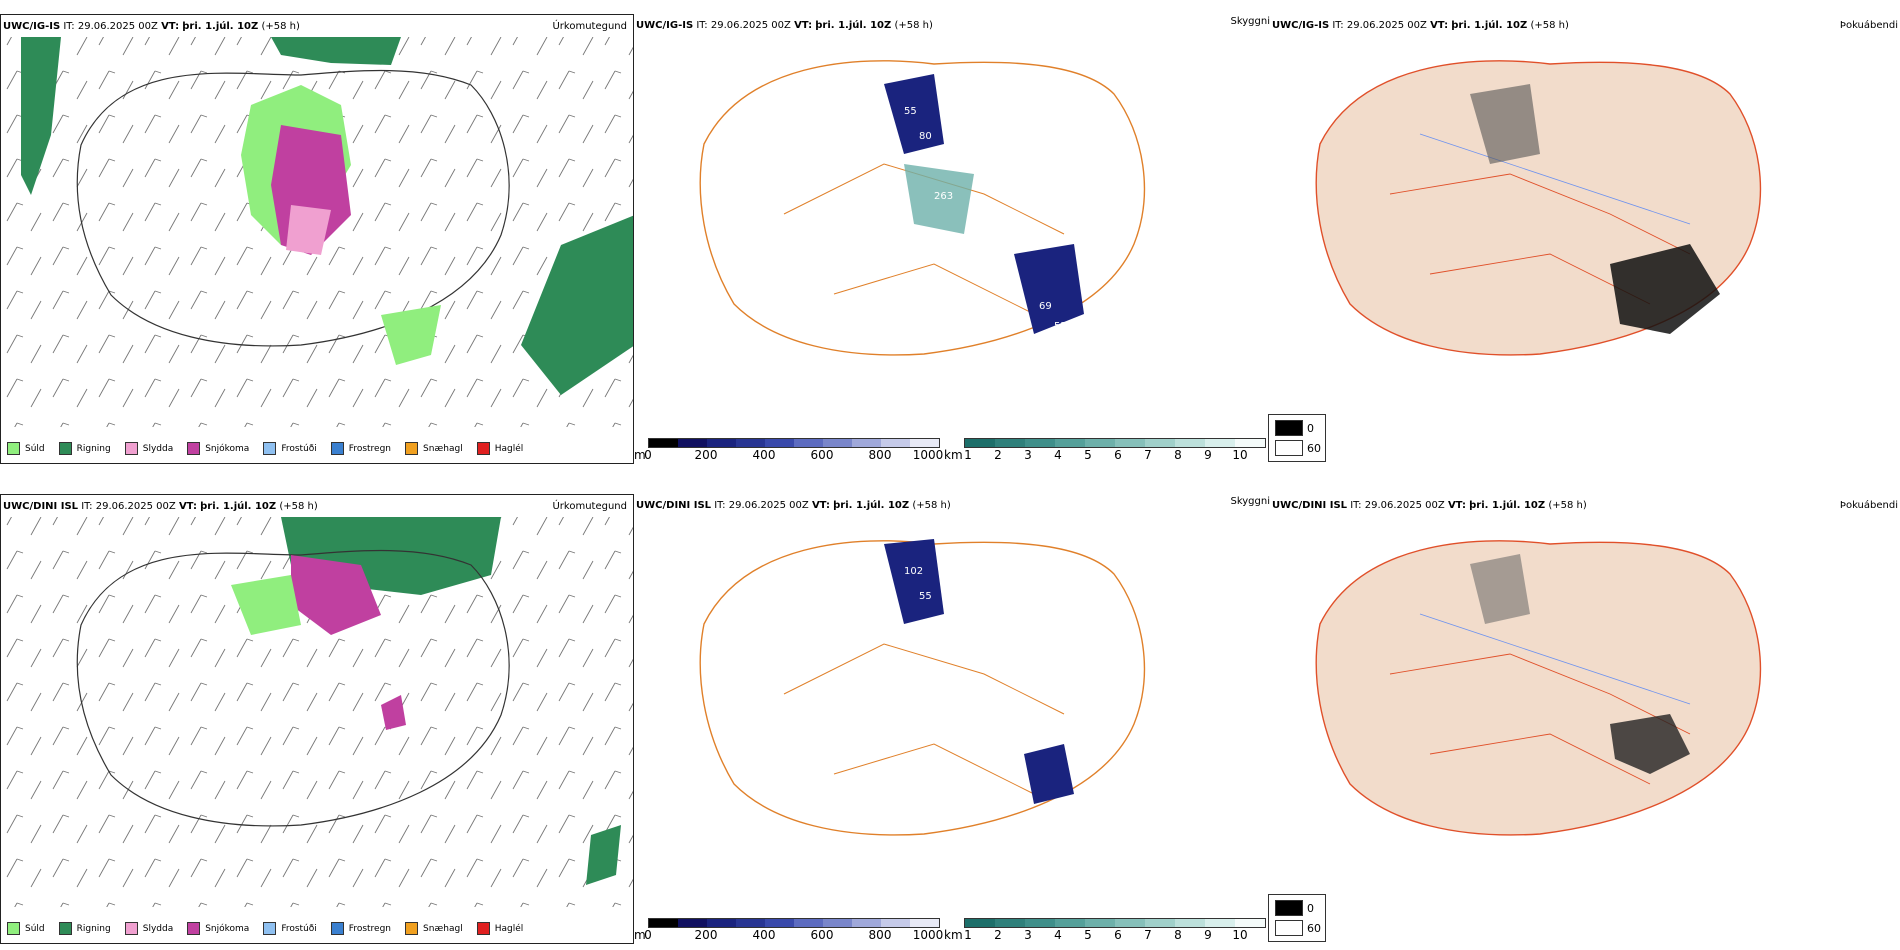  What do you see at coordinates (1088, 935) in the screenshot?
I see `tick-label: 5` at bounding box center [1088, 935].